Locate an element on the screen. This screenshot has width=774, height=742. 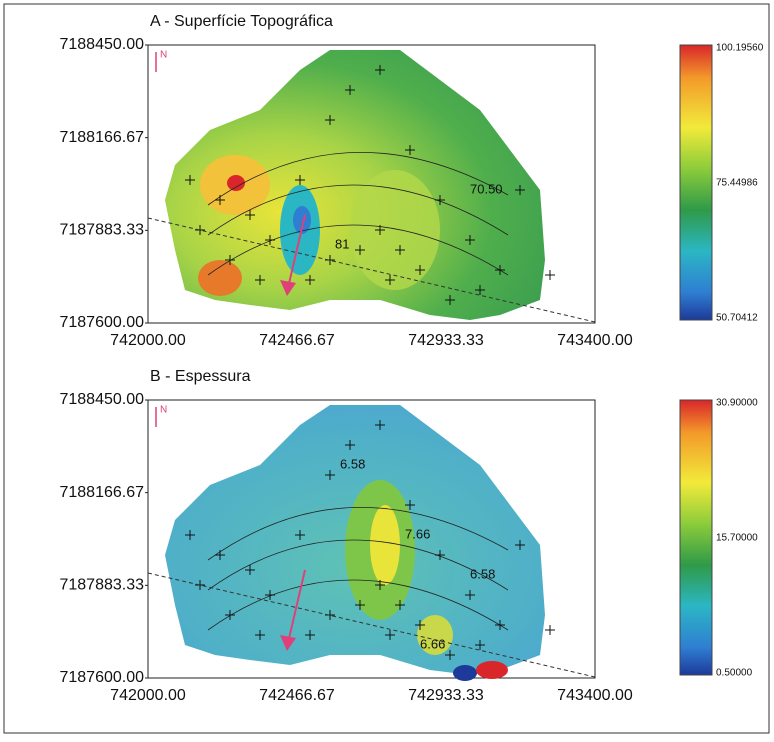
contour-label: 6.66 is located at coordinates (432, 643).